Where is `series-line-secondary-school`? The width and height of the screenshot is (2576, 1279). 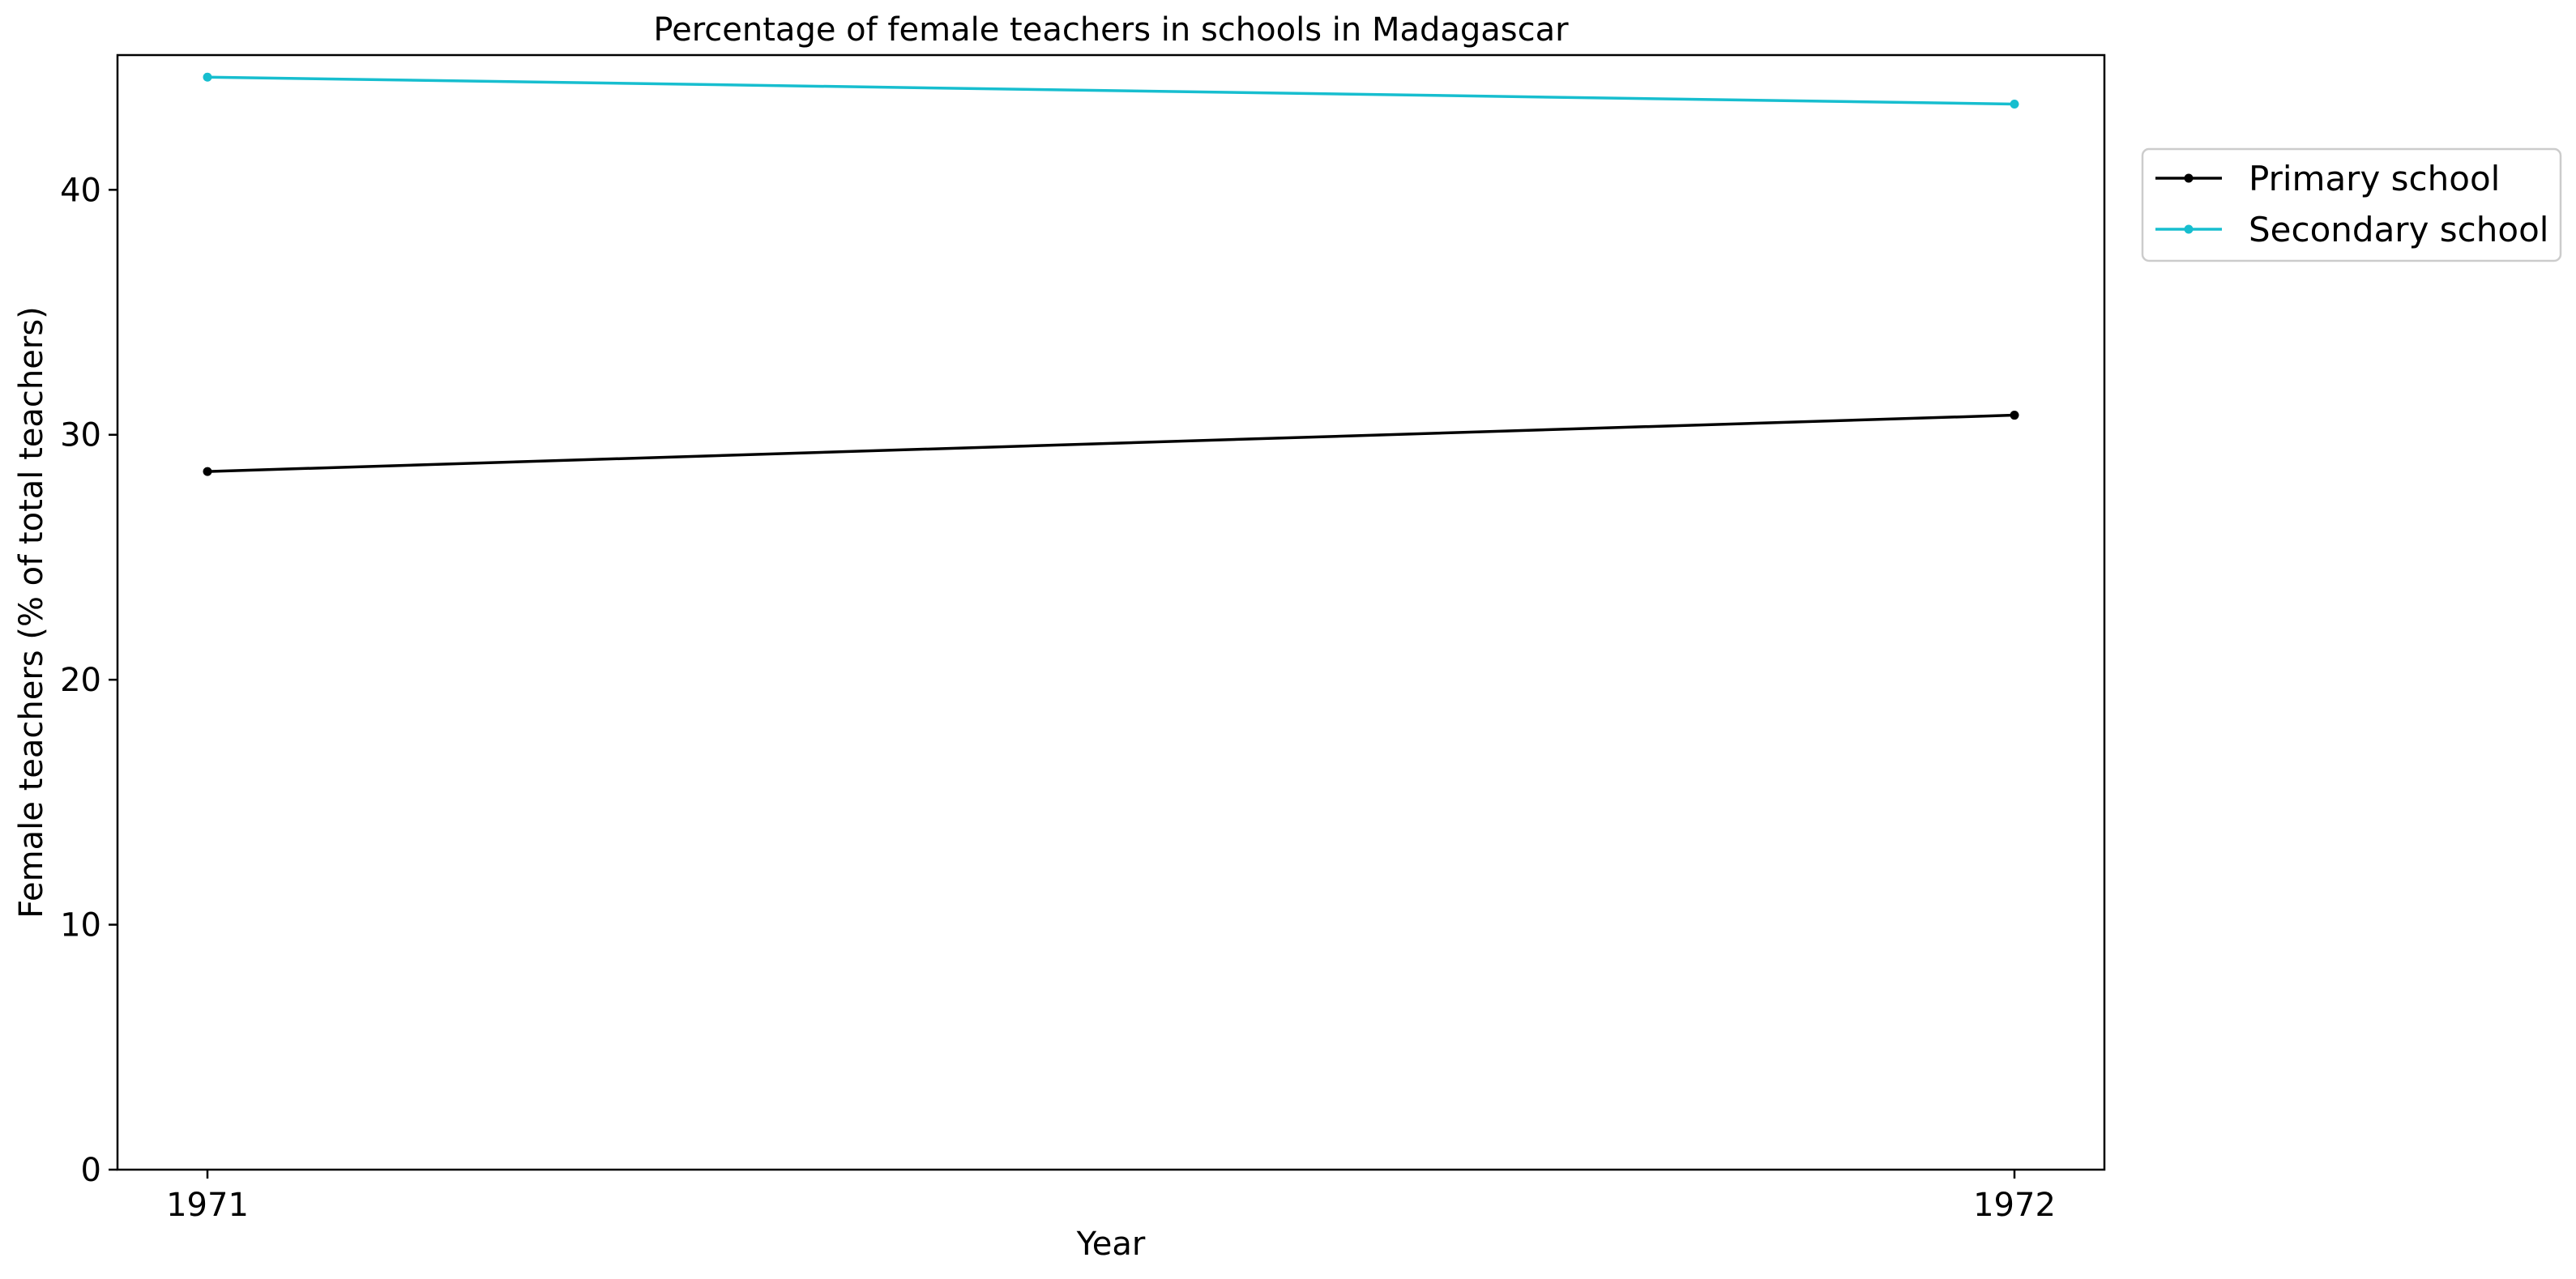 series-line-secondary-school is located at coordinates (1111, 90).